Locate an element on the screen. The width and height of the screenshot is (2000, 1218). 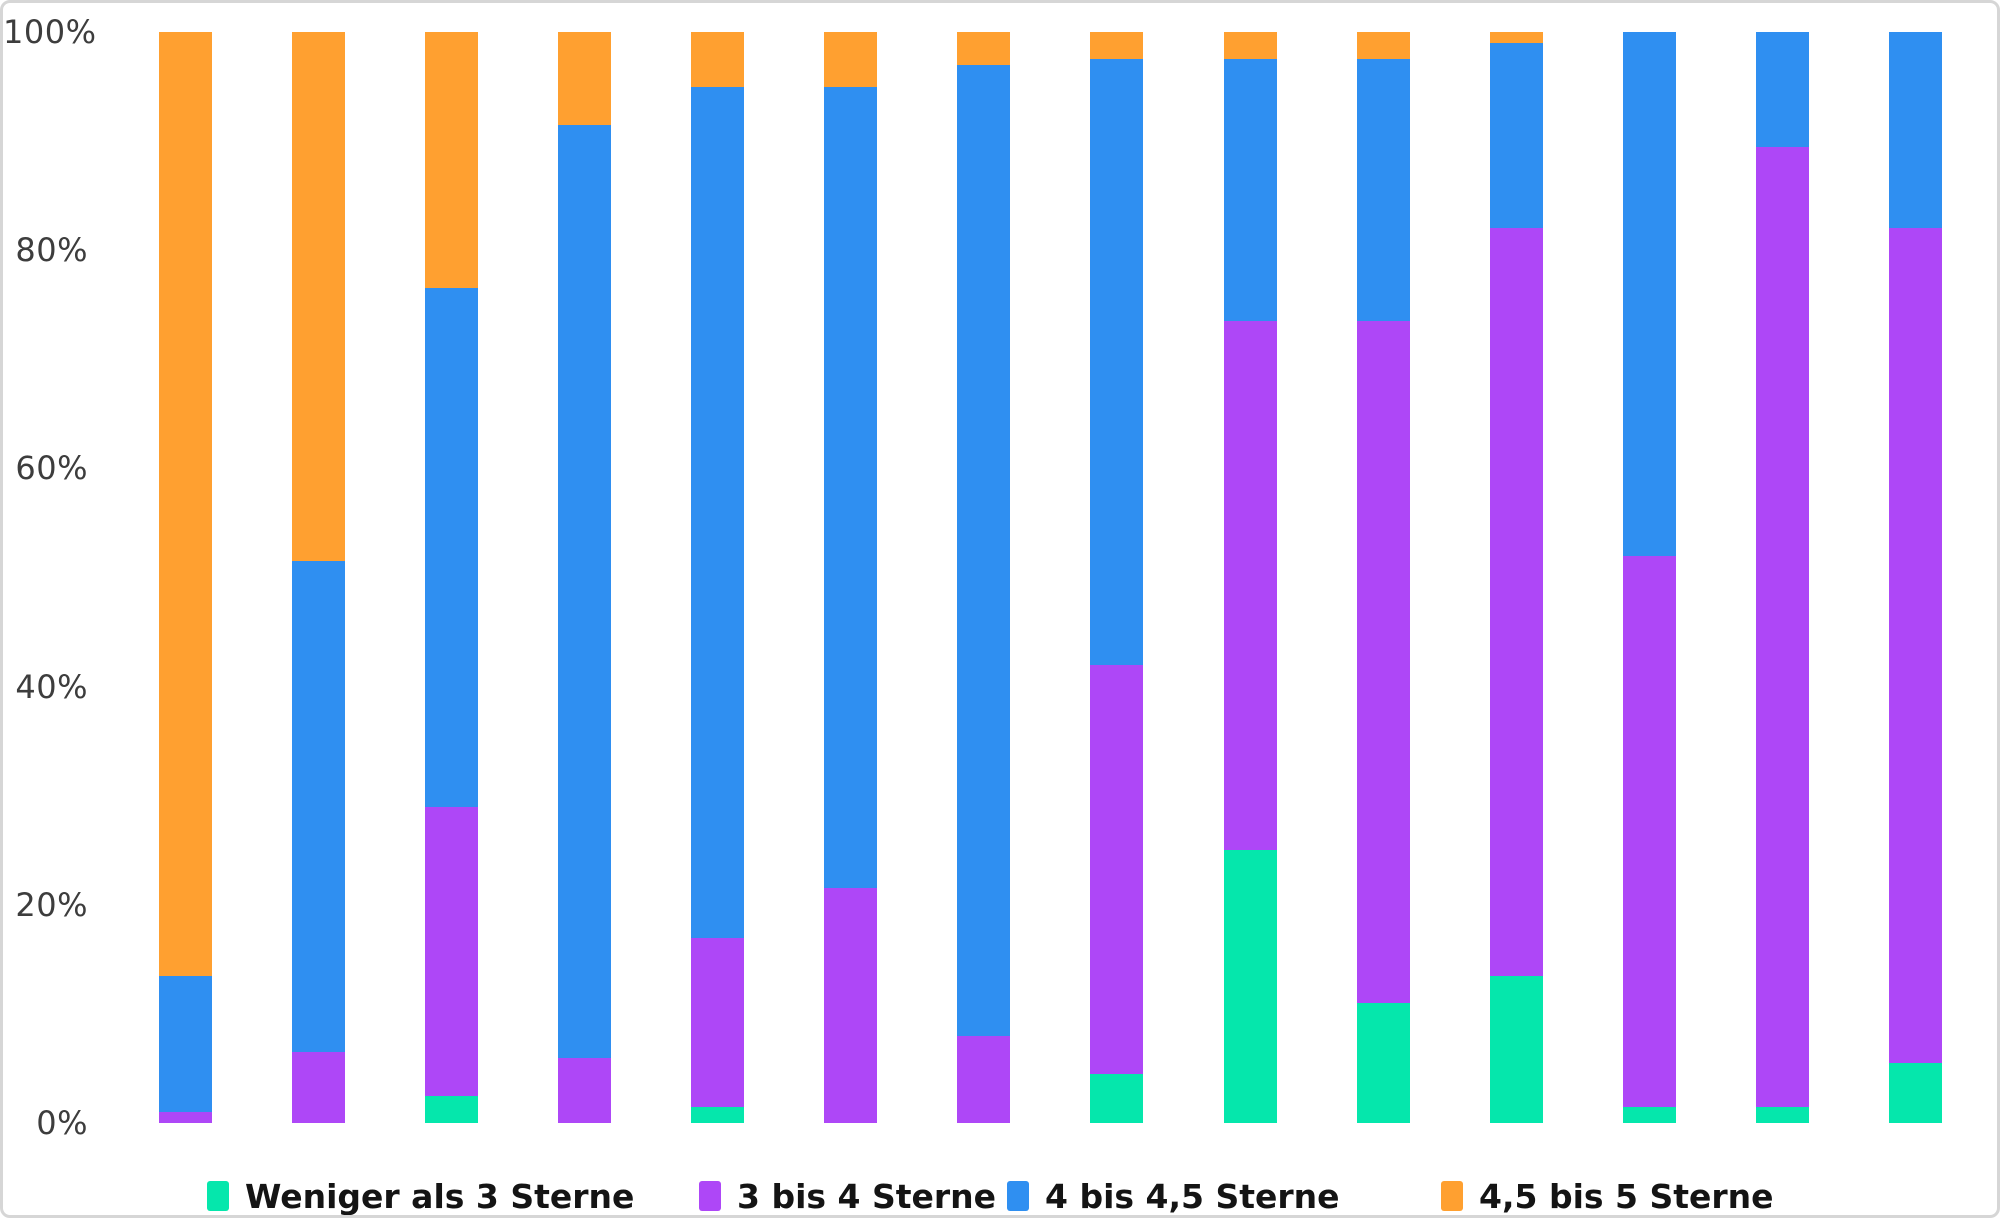
y-axis-tick-label: 100% is located at coordinates (50, 32).